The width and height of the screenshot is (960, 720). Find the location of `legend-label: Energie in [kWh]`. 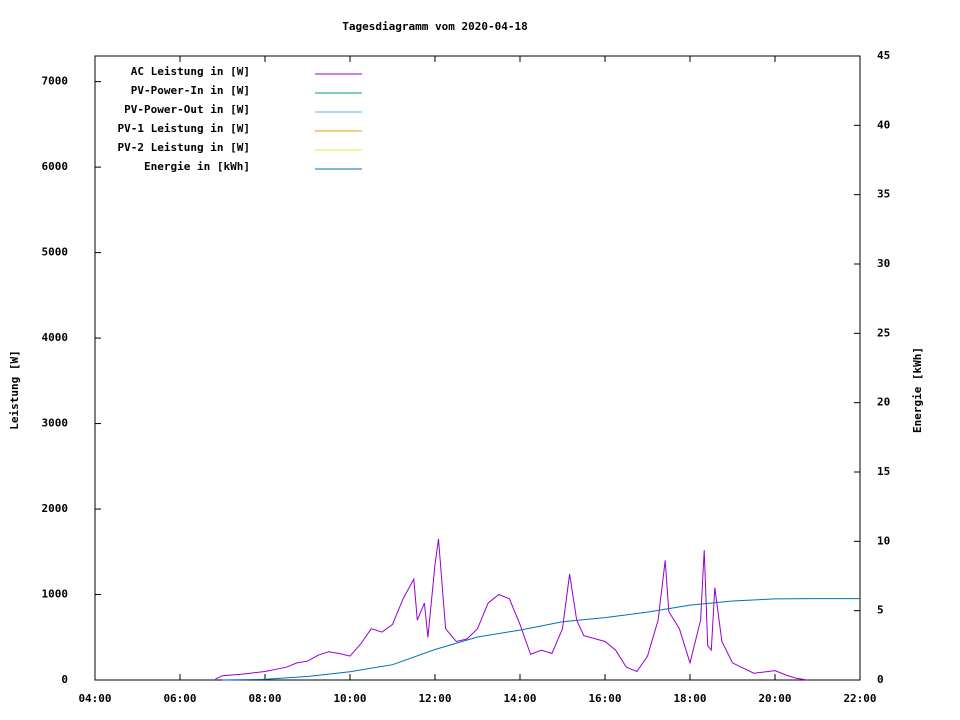

legend-label: Energie in [kWh] is located at coordinates (197, 166).